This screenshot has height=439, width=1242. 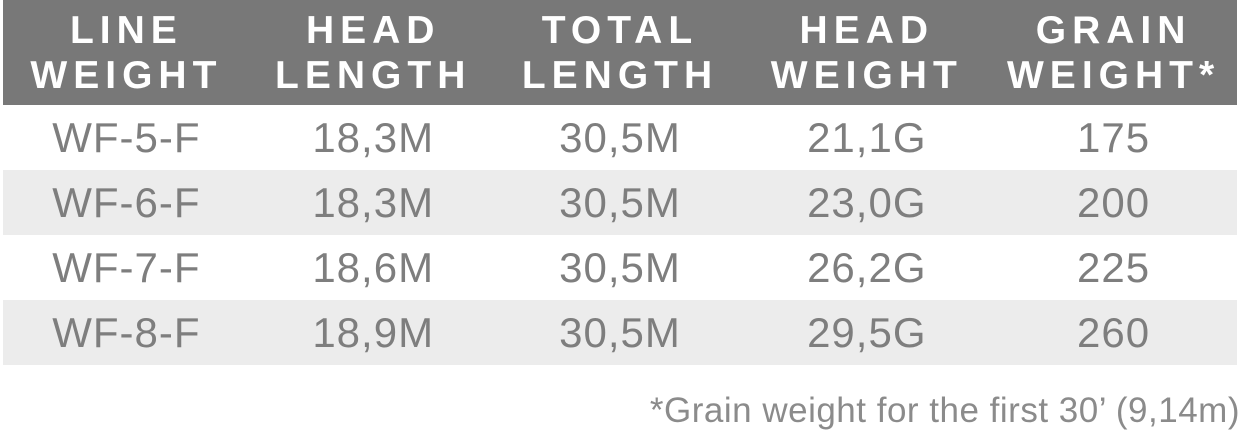 I want to click on grain-weight-footnote: *Grain weight for the first 30’ (9,14m), so click(x=944, y=410).